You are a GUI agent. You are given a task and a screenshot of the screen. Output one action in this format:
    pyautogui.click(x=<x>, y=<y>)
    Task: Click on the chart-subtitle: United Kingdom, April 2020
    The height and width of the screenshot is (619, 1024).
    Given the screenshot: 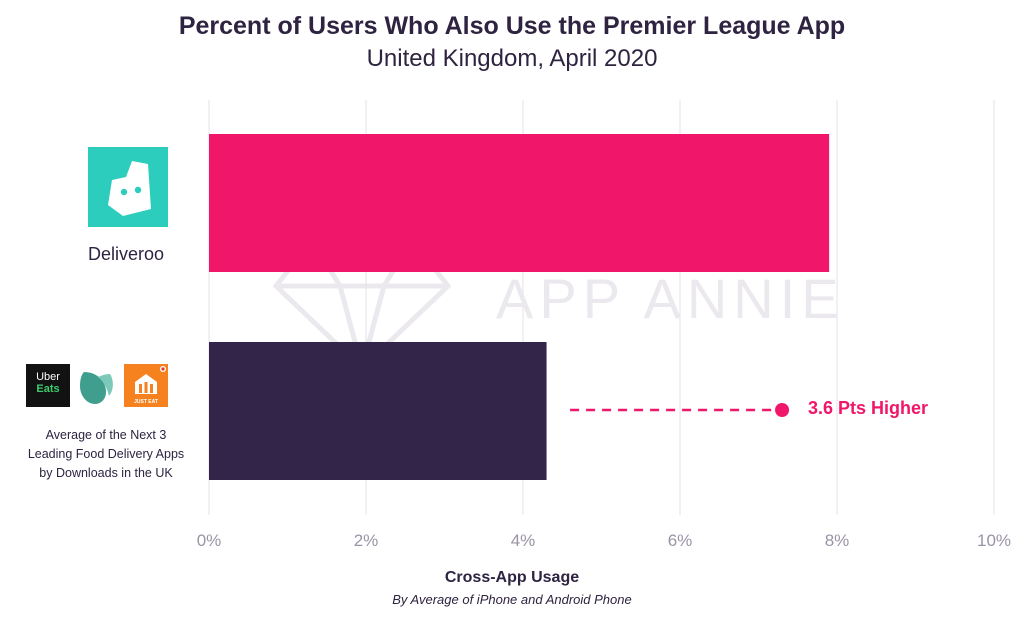 What is the action you would take?
    pyautogui.click(x=512, y=58)
    